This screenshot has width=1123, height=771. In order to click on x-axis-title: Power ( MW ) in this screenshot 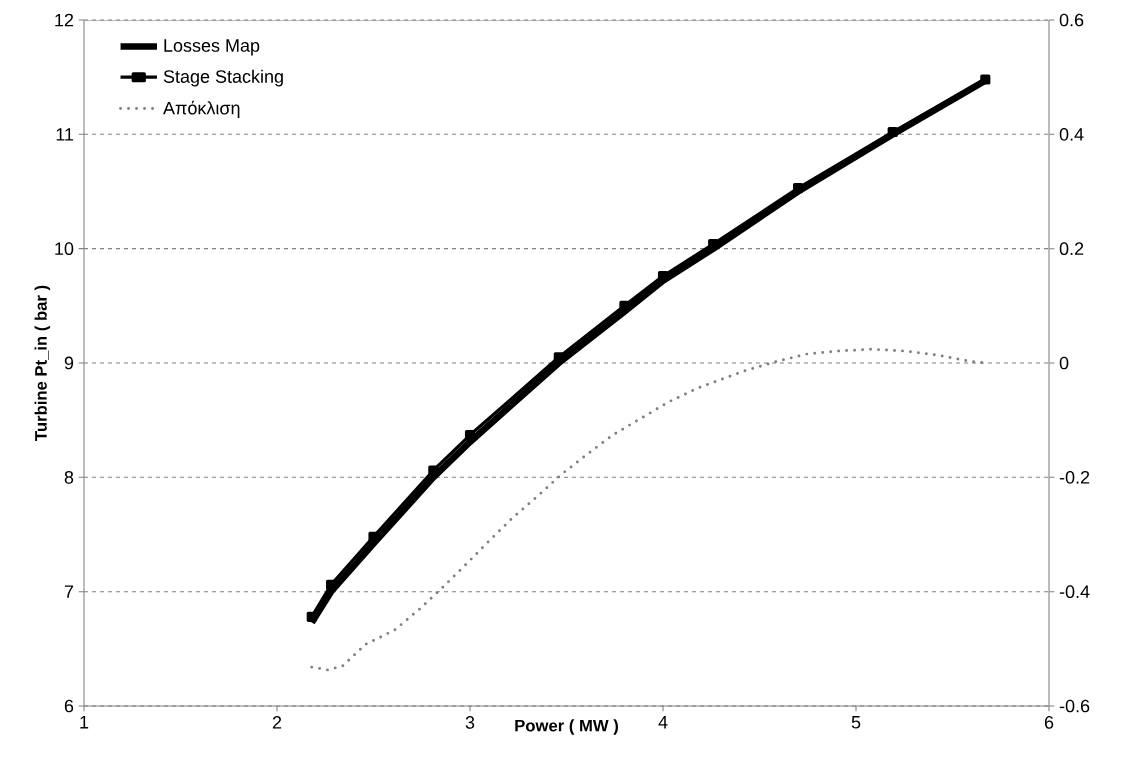, I will do `click(566, 727)`.